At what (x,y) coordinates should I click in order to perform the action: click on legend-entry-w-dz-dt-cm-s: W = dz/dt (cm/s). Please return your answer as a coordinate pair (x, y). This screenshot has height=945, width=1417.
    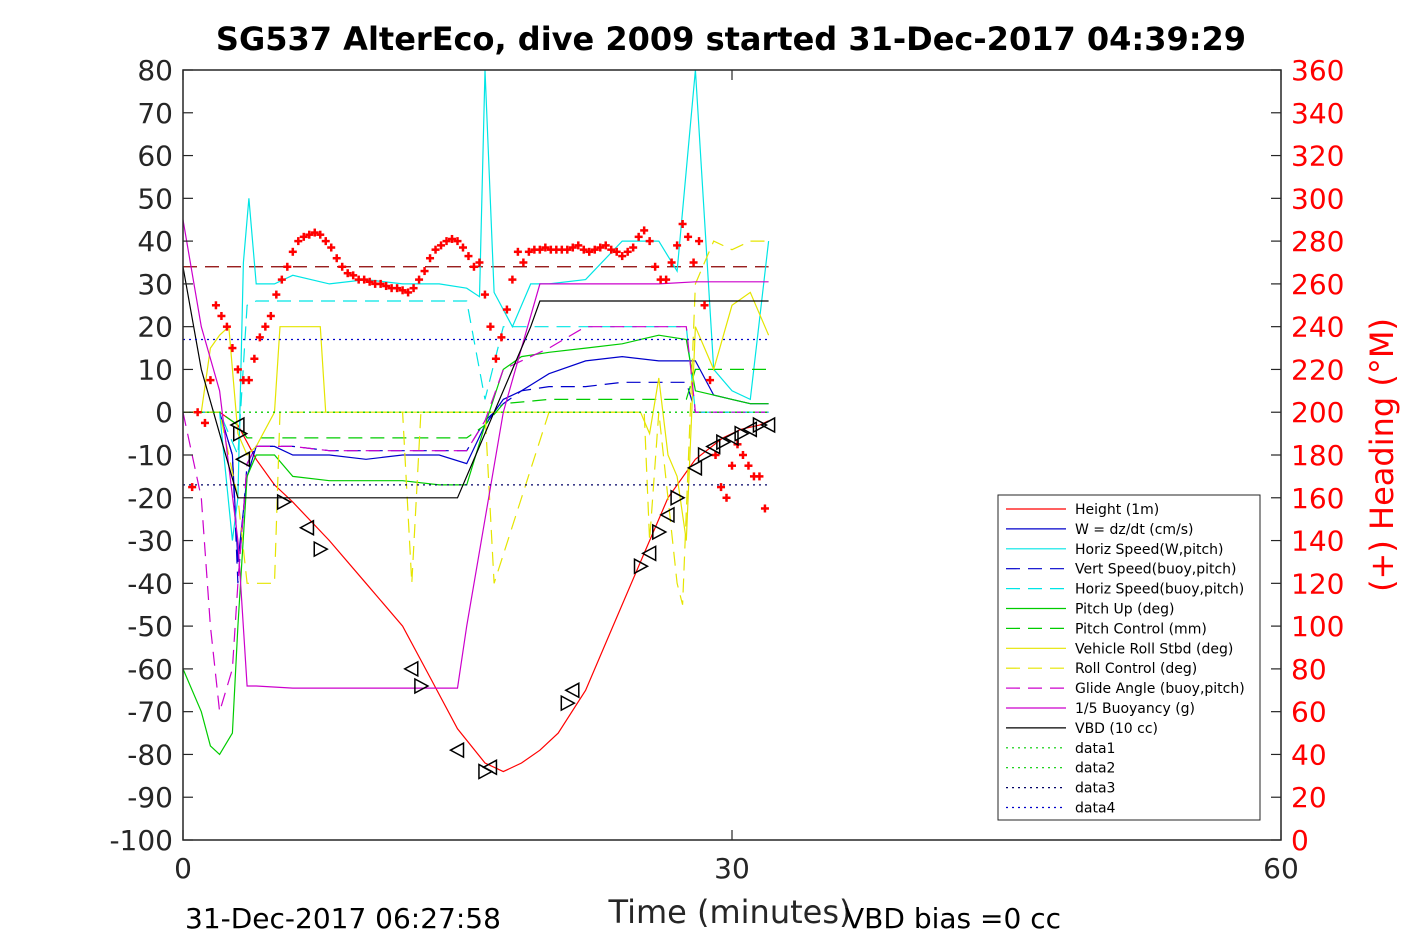
    Looking at the image, I should click on (1134, 530).